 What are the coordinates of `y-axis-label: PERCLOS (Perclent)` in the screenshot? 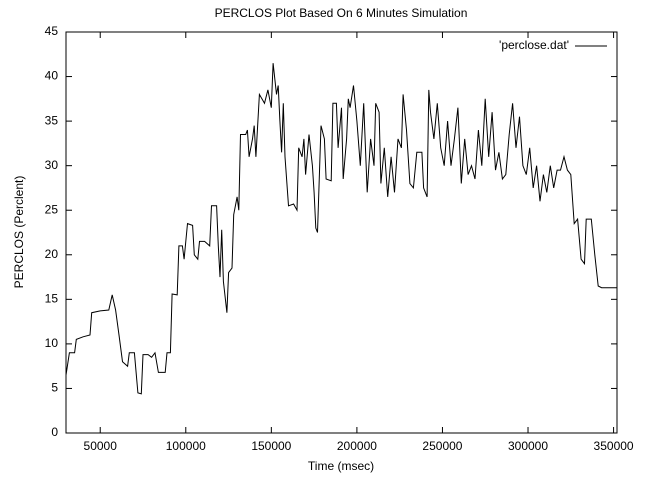 It's located at (19, 232).